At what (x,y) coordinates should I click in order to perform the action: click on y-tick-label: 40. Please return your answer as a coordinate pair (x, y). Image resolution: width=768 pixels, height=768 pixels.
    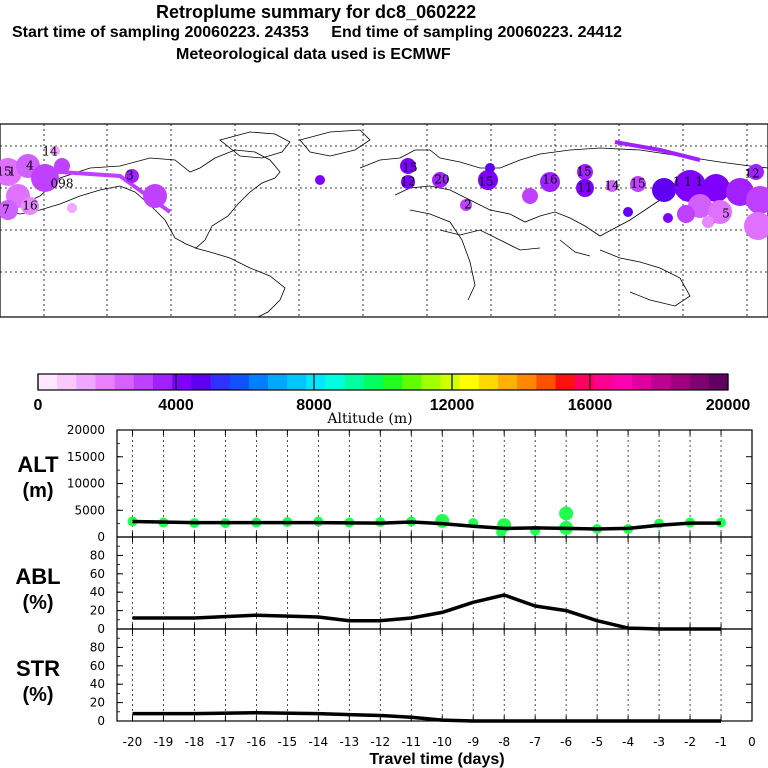
    Looking at the image, I should click on (97, 684).